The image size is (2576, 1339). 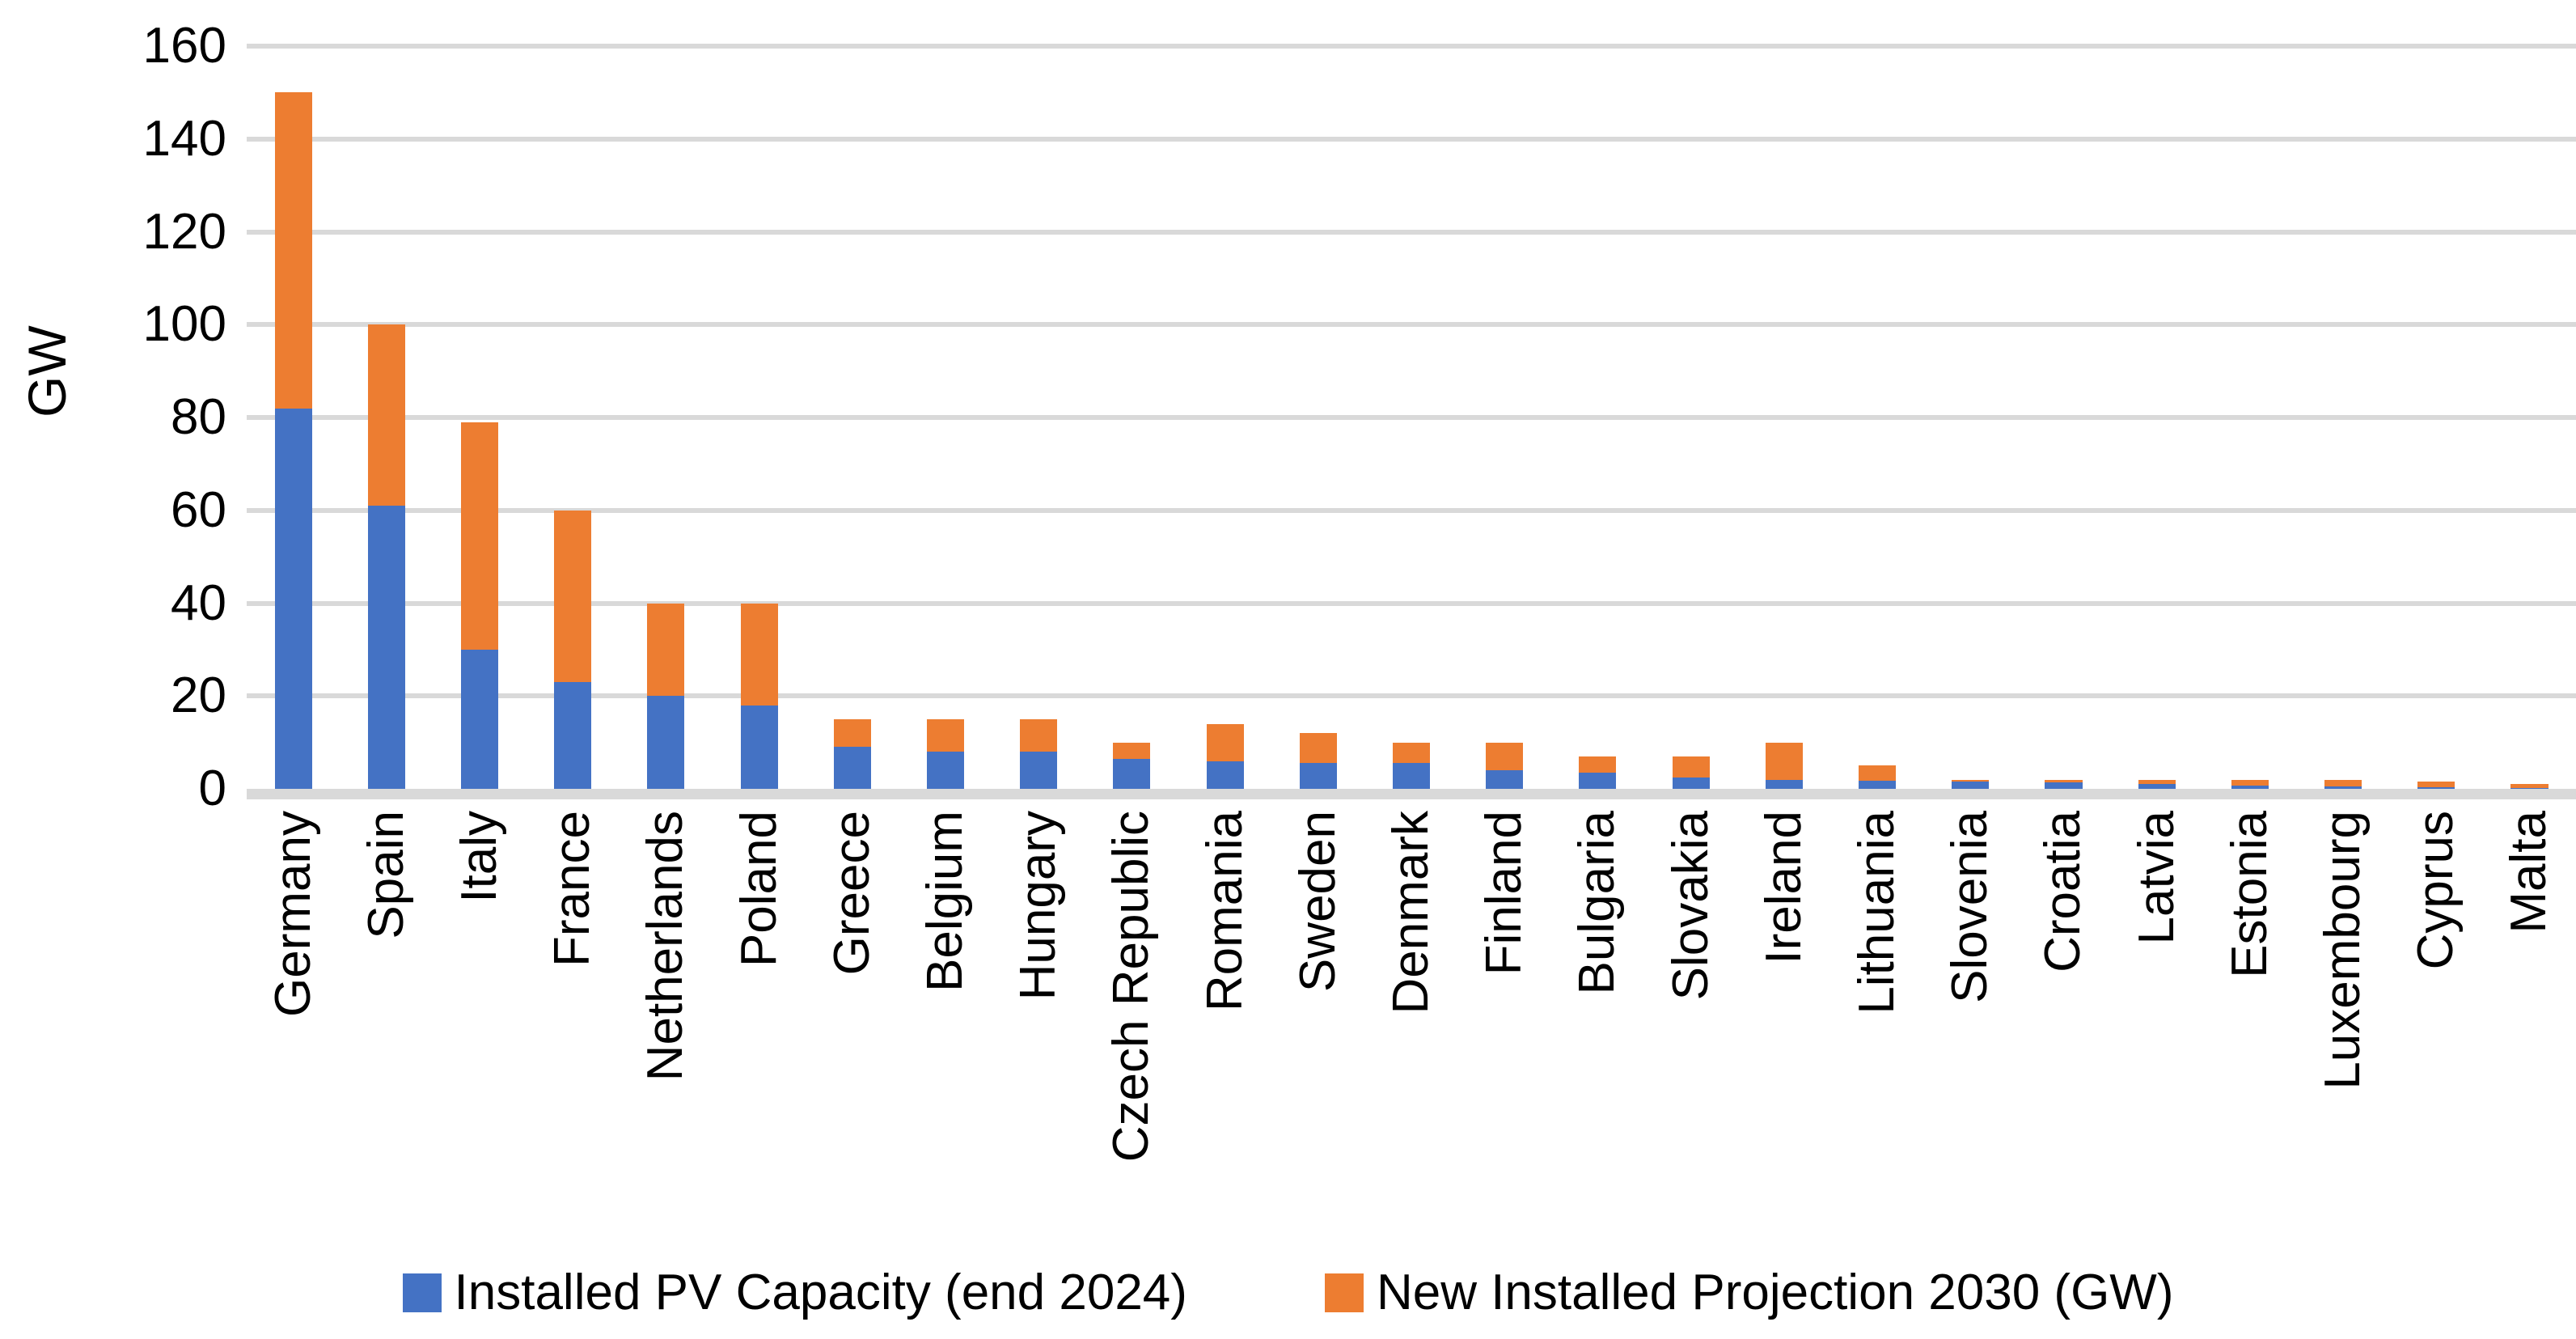 What do you see at coordinates (1598, 902) in the screenshot?
I see `x-label-cell-bulgaria: Bulgaria` at bounding box center [1598, 902].